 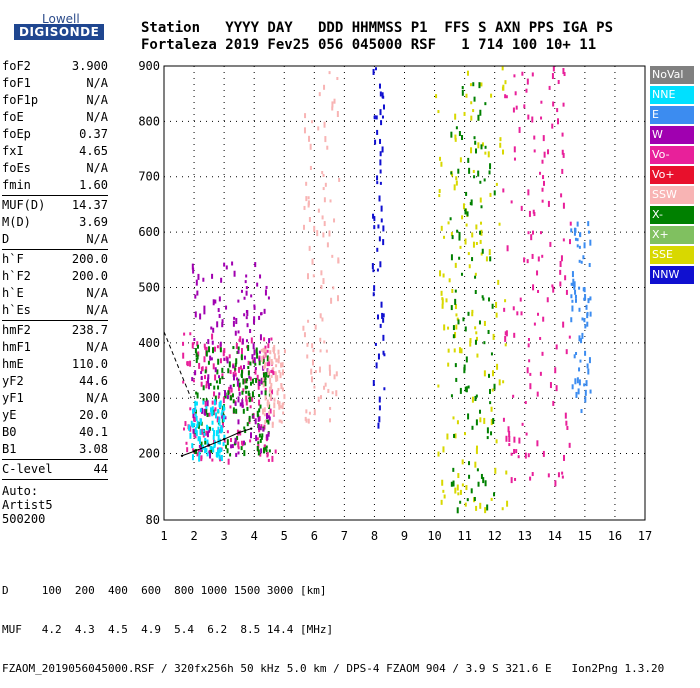 What do you see at coordinates (93, 134) in the screenshot?
I see `param-value: 0.37` at bounding box center [93, 134].